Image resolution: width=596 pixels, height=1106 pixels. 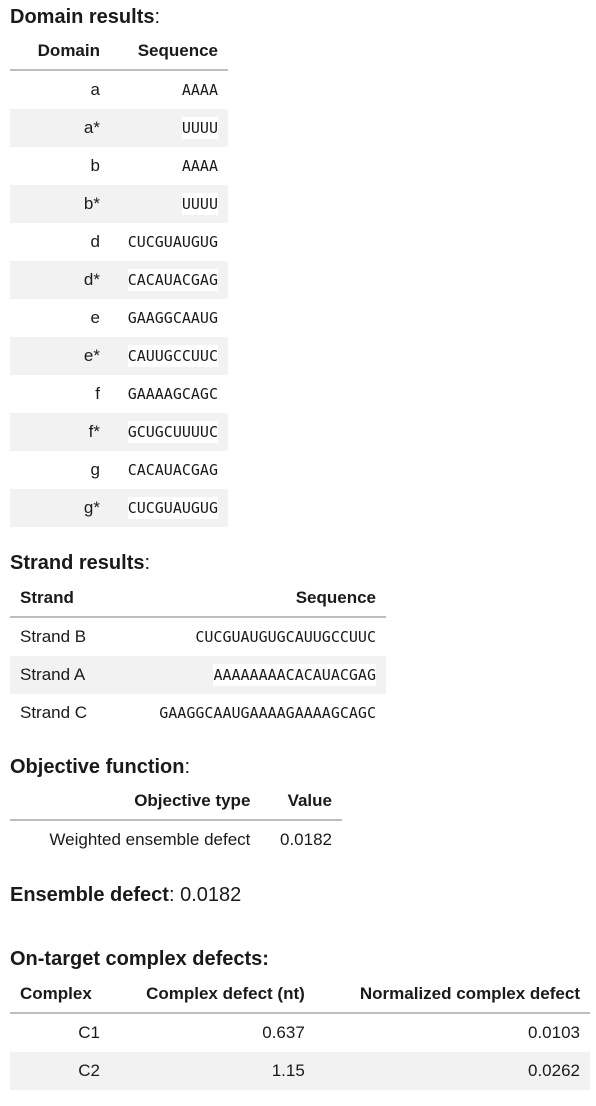 I want to click on domain-results-title-text: Domain results, so click(x=82, y=17).